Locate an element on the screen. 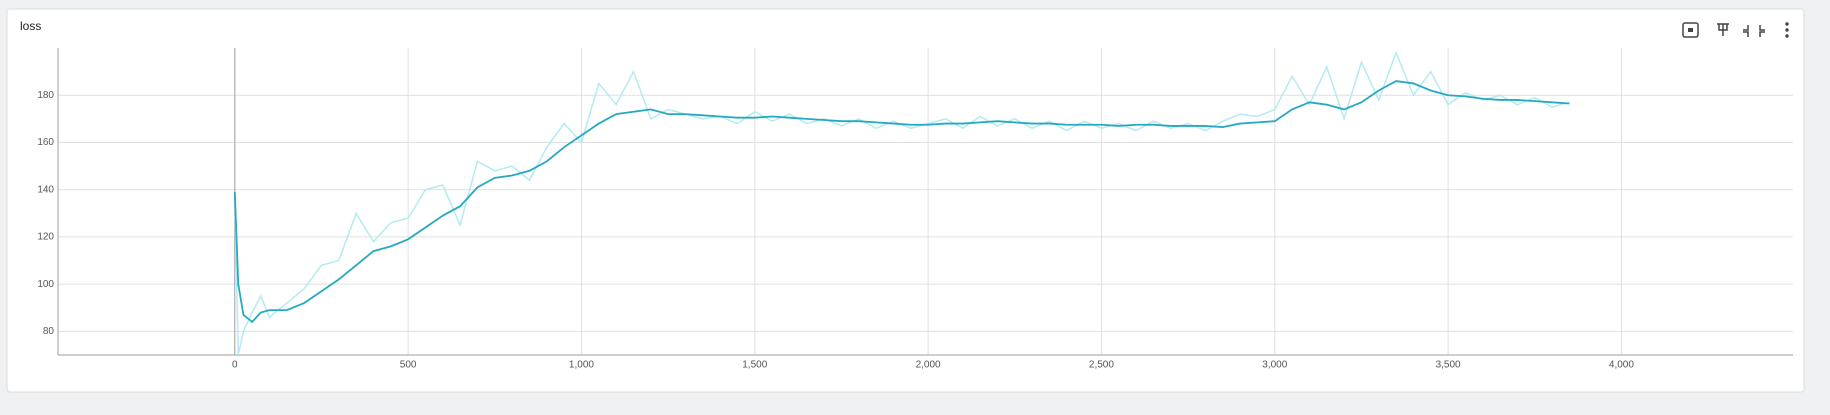 Image resolution: width=1830 pixels, height=415 pixels. x-tick-label: 0 is located at coordinates (235, 365).